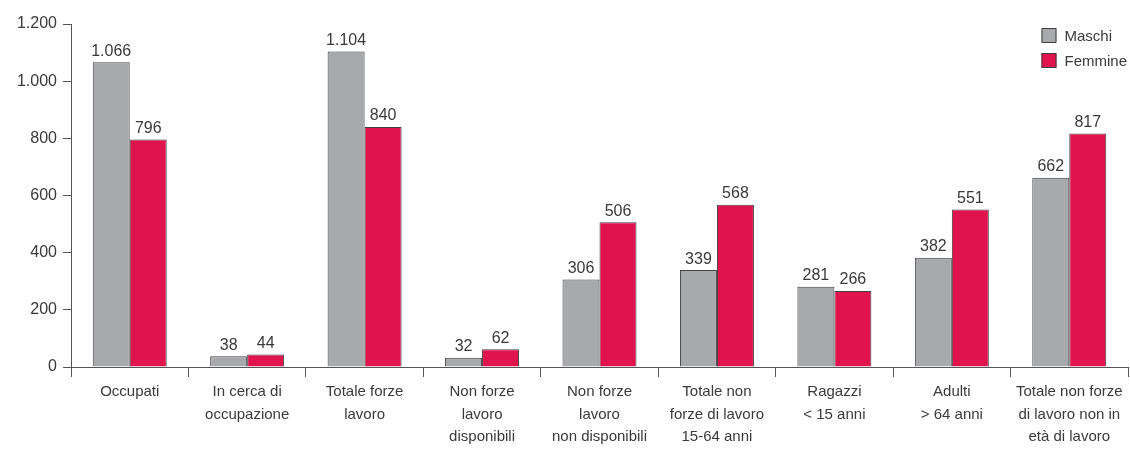 The width and height of the screenshot is (1130, 454). Describe the element at coordinates (599, 413) in the screenshot. I see `x-tick-label: Non forze lavoro non disponibili` at that location.